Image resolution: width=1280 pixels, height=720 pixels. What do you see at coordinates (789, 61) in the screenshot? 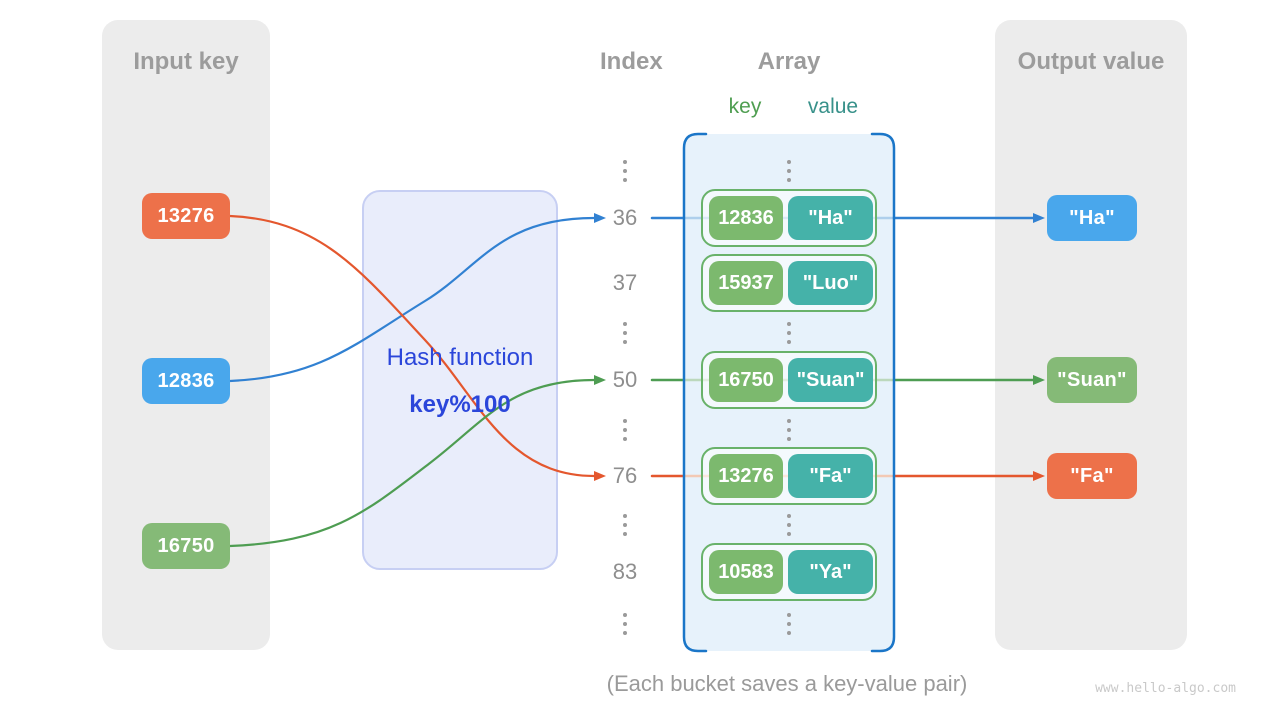
I see `array-header: Array` at bounding box center [789, 61].